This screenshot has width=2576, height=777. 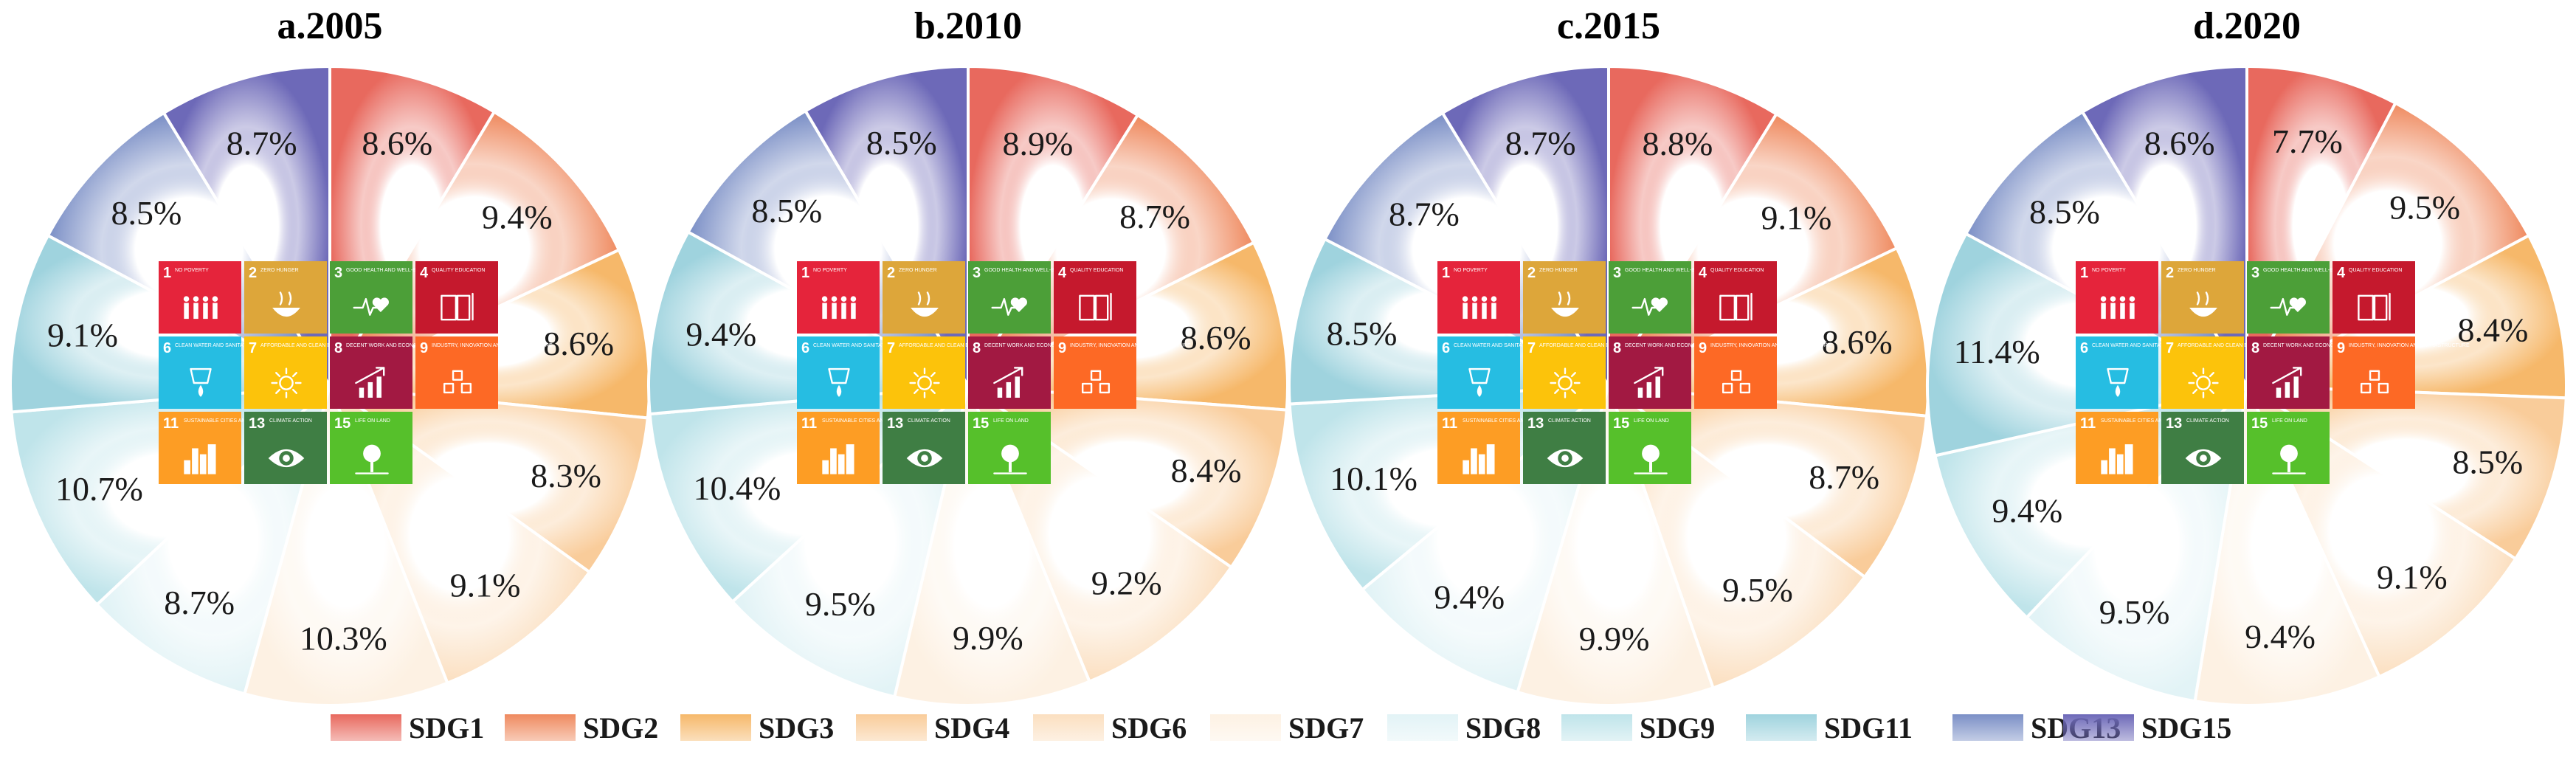 What do you see at coordinates (1532, 273) in the screenshot?
I see `sdg-tile-number: 2` at bounding box center [1532, 273].